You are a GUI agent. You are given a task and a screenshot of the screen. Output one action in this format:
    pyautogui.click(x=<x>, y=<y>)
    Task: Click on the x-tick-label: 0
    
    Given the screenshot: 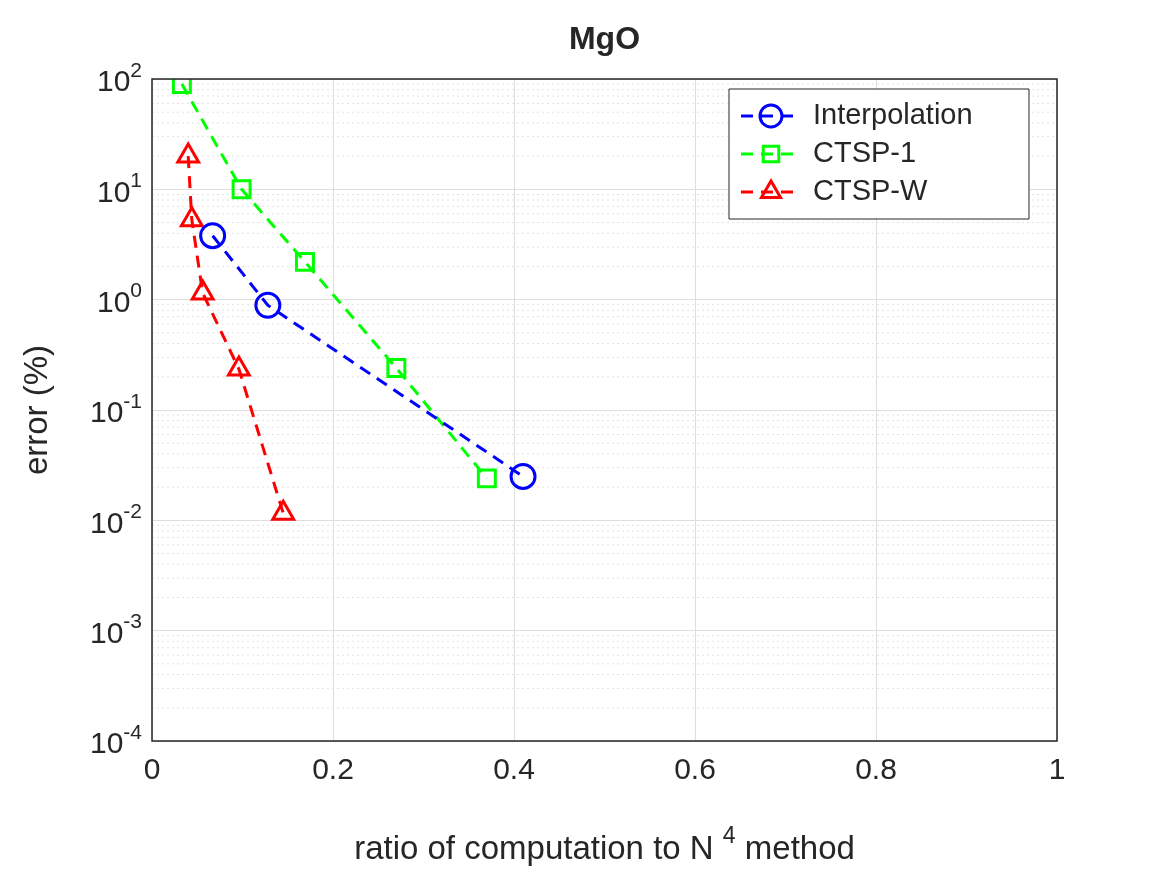 What is the action you would take?
    pyautogui.click(x=152, y=769)
    